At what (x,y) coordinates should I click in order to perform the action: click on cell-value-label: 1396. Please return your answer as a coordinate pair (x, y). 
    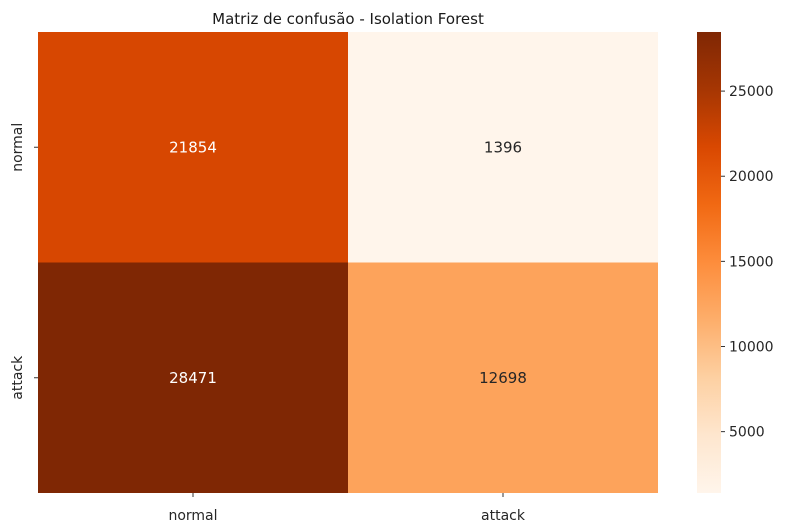
    Looking at the image, I should click on (503, 147).